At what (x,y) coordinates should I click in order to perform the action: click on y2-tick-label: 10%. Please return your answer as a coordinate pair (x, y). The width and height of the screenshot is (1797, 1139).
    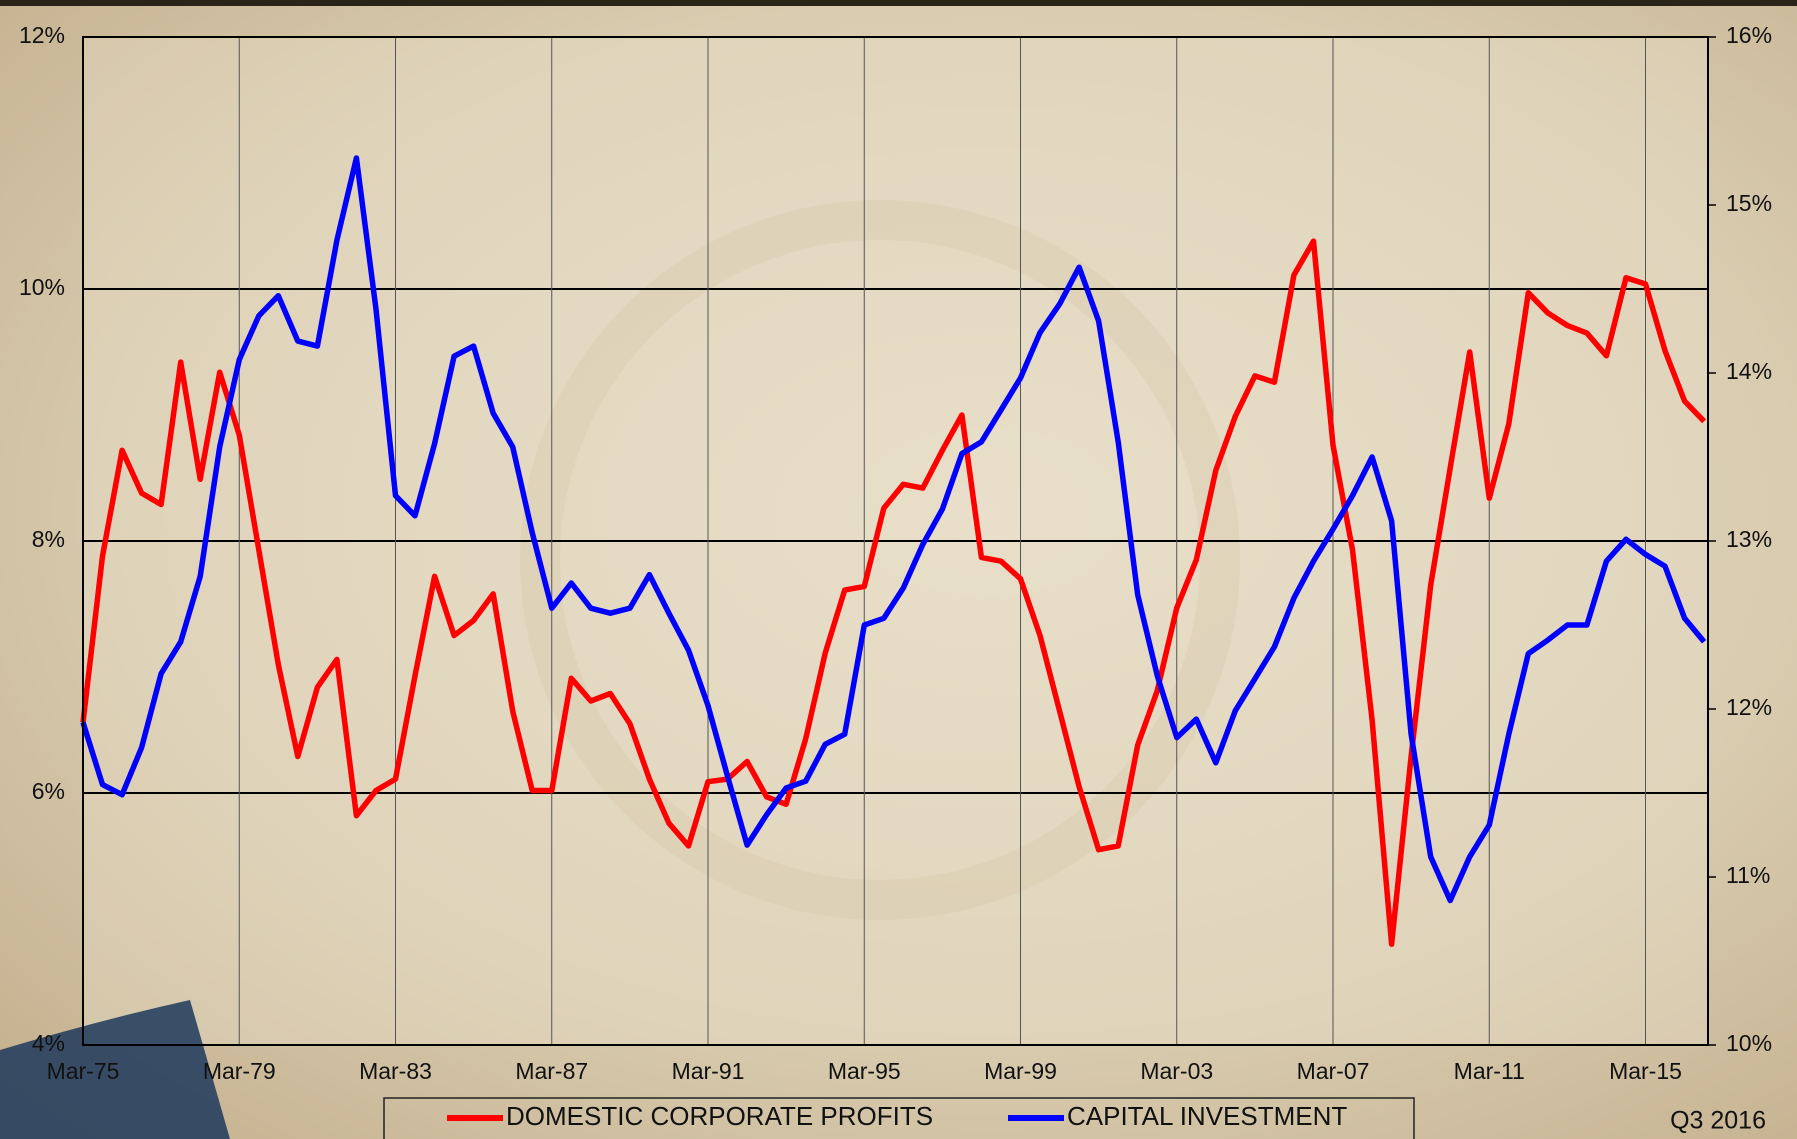
    Looking at the image, I should click on (1749, 1043).